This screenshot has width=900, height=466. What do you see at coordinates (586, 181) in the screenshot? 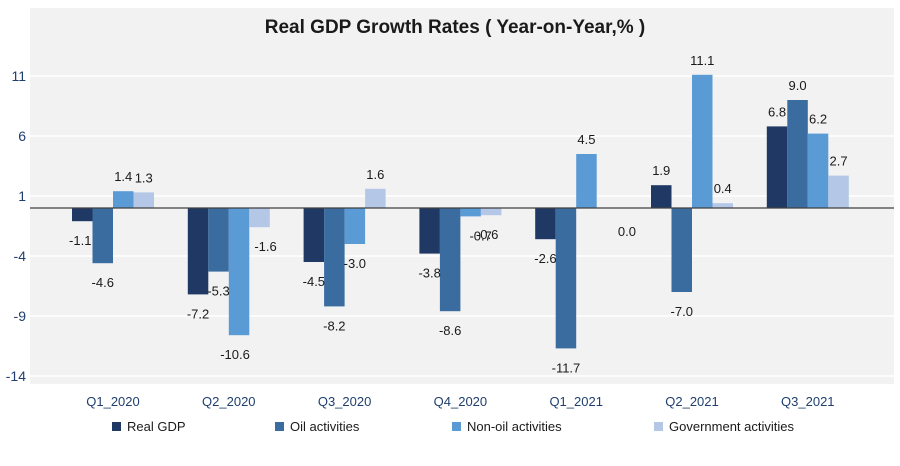
I see `bar-non-oil-activities-q1-2021` at bounding box center [586, 181].